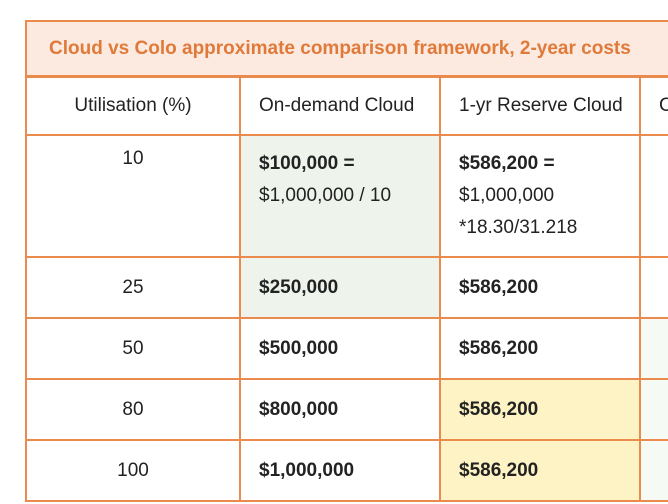 Image resolution: width=668 pixels, height=504 pixels. I want to click on reserve-cell: $586,200 = $1,000,000 *18.30/31.218, so click(540, 196).